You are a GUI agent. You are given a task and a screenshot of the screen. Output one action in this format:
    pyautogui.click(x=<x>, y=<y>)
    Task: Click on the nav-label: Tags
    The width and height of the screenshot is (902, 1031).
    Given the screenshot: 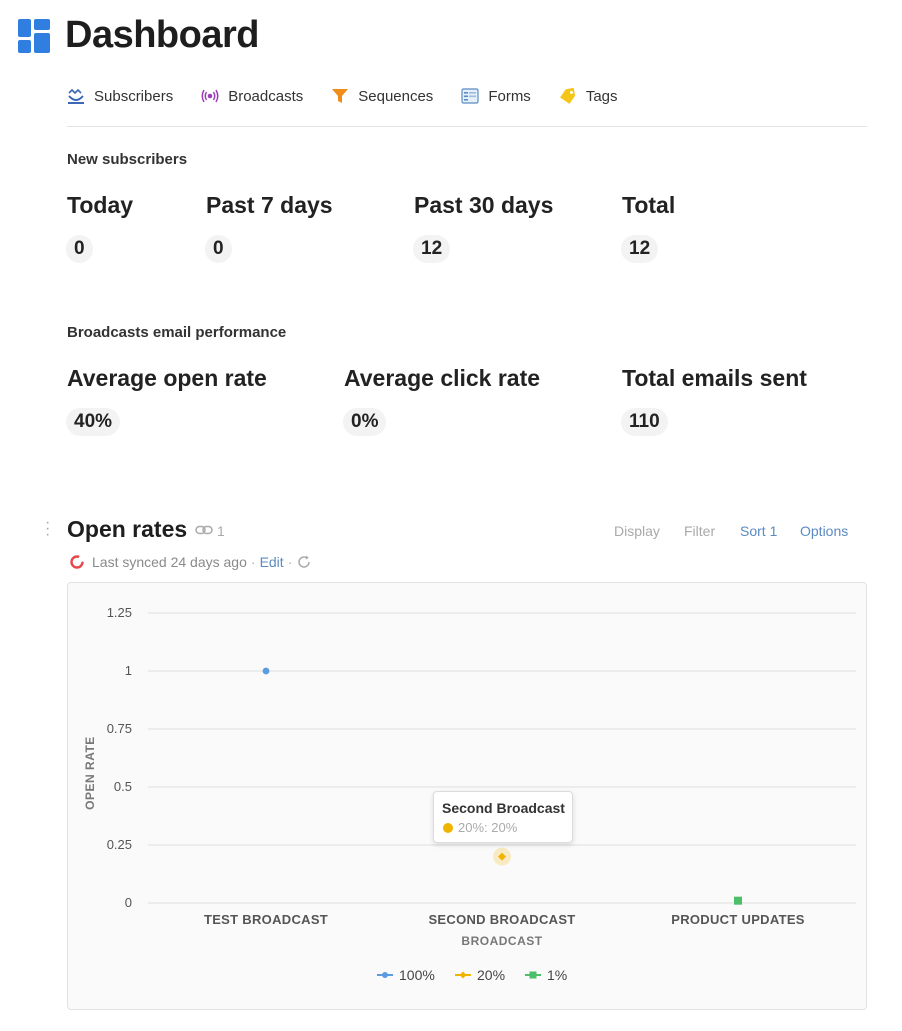 What is the action you would take?
    pyautogui.click(x=601, y=96)
    